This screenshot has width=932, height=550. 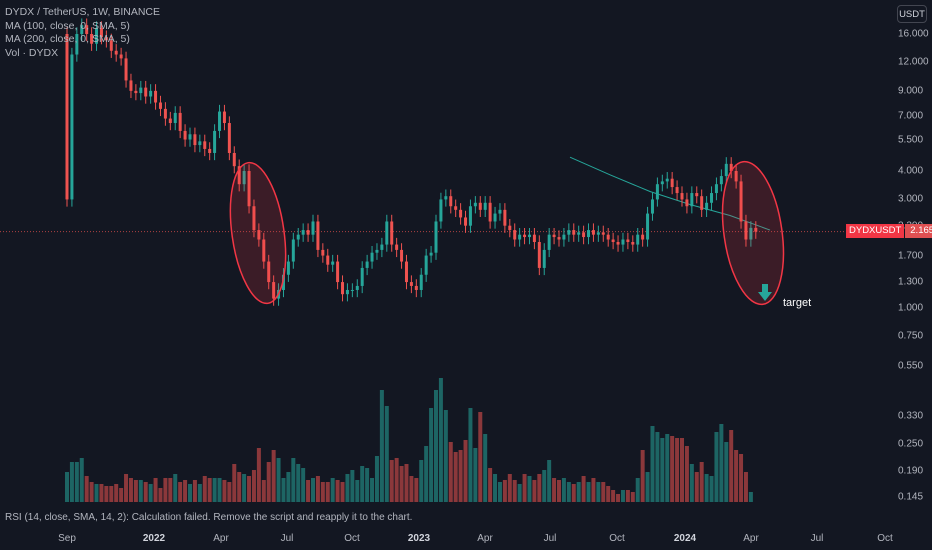 I want to click on legend-ma100: MA (100, close, 0, SMA, 5), so click(x=67, y=25).